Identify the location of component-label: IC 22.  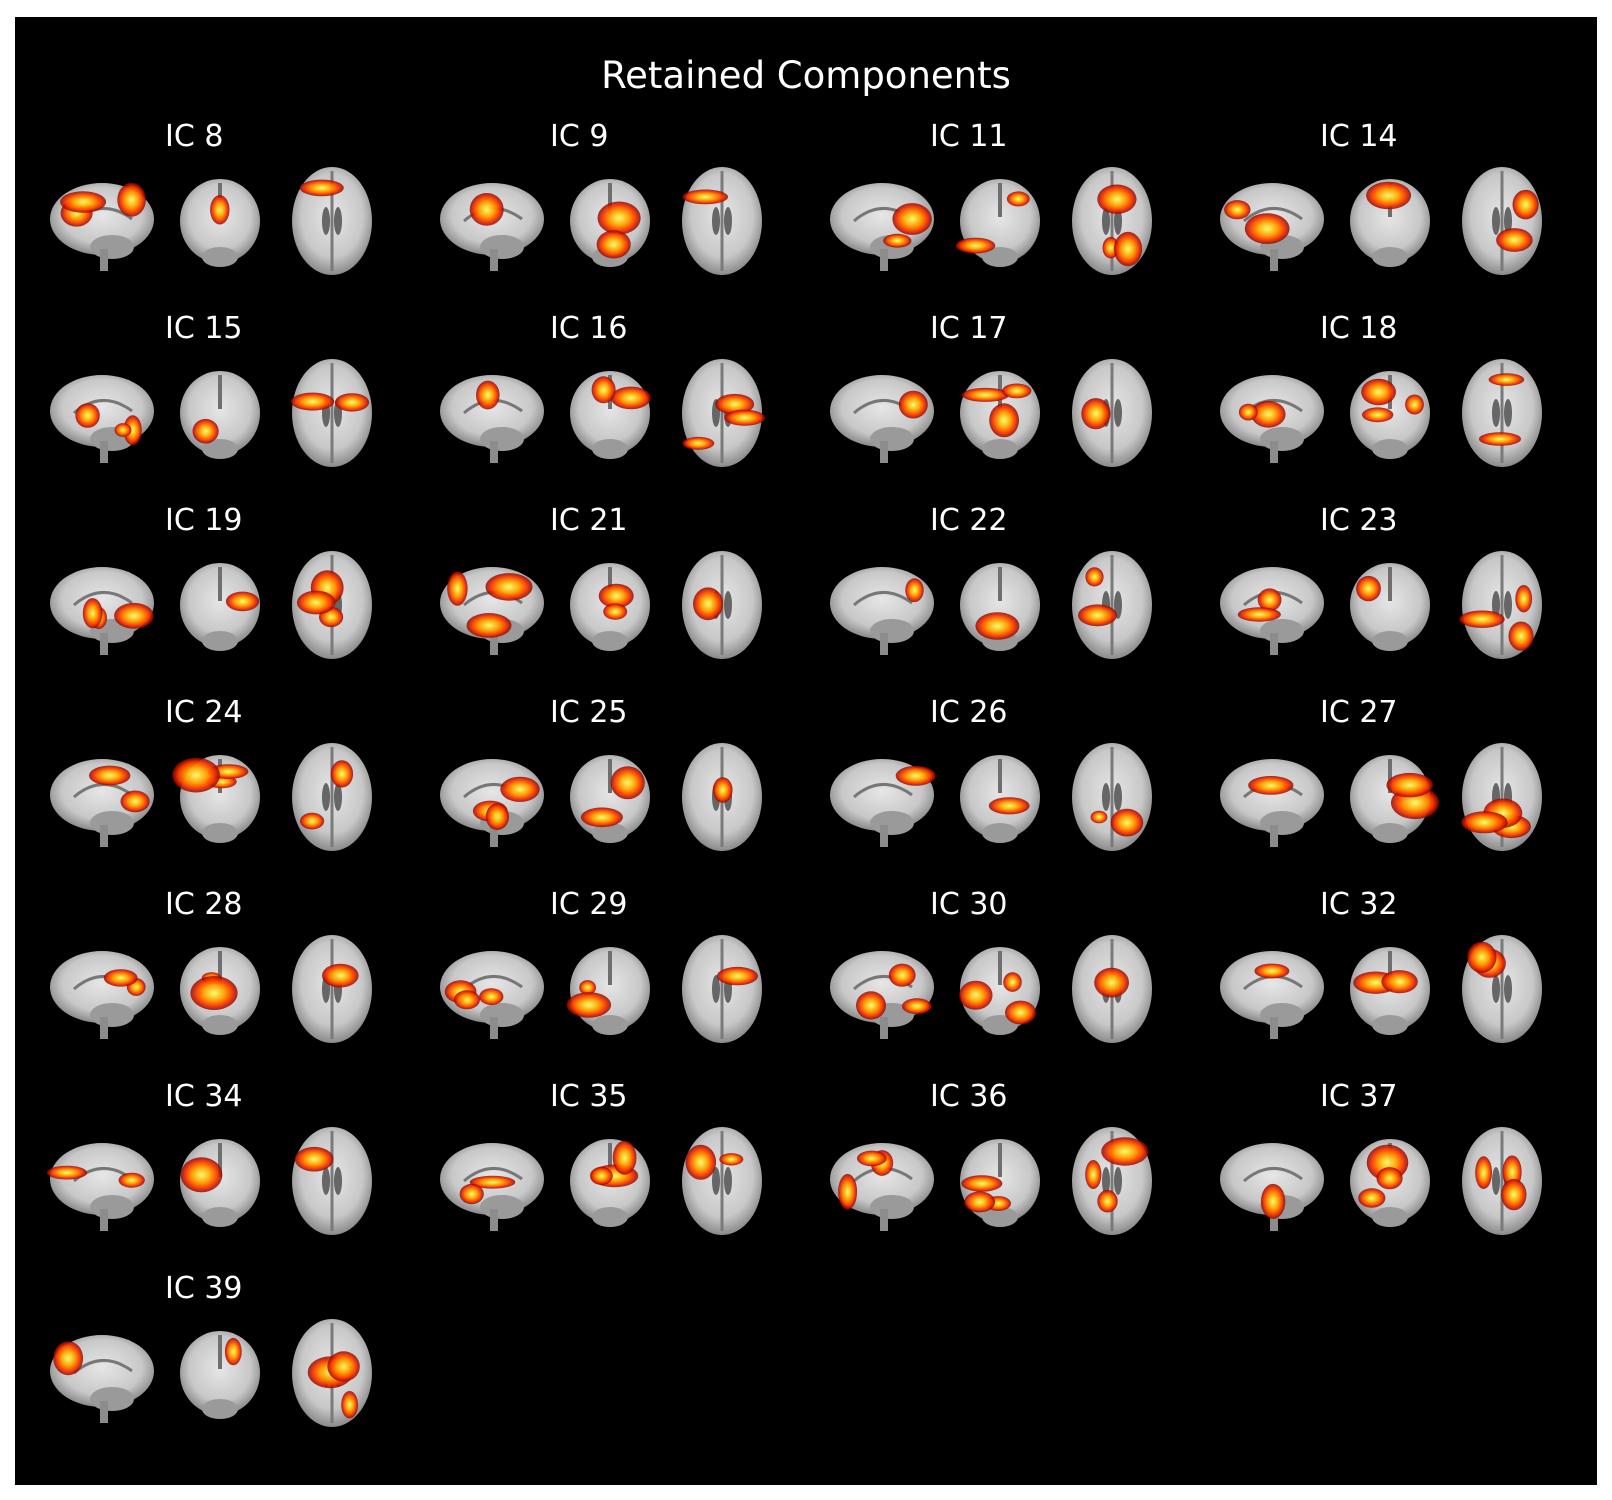
(969, 520).